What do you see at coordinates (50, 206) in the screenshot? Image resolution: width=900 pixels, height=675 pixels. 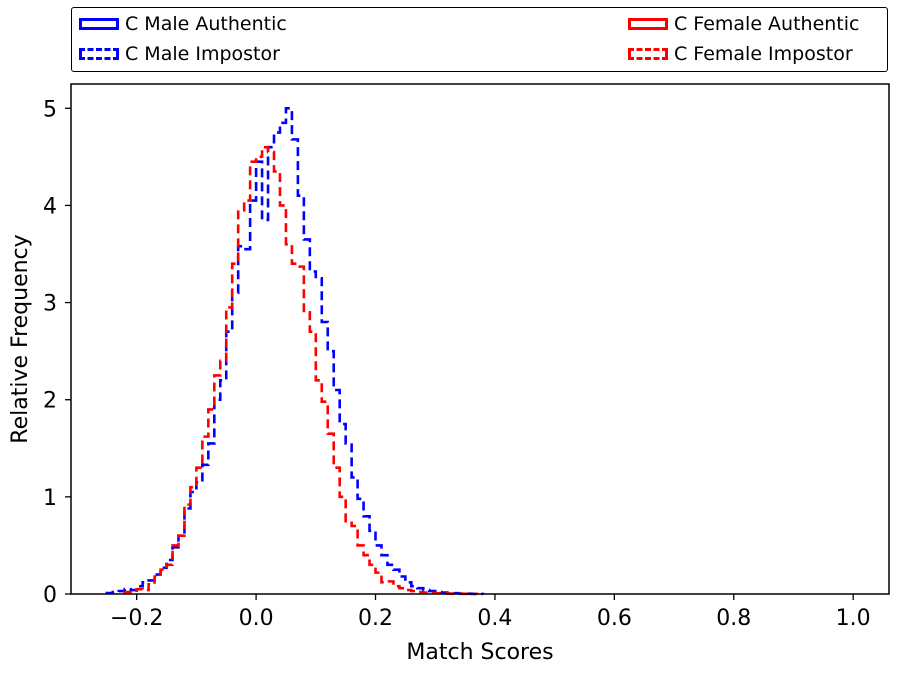 I see `y-tick-label: 4` at bounding box center [50, 206].